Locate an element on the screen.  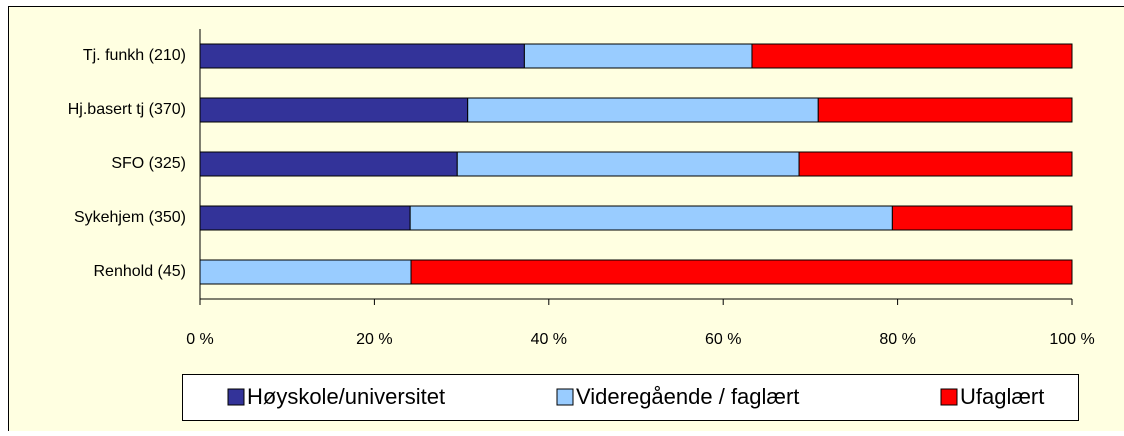
x-tick-label: 100 % is located at coordinates (1071, 339).